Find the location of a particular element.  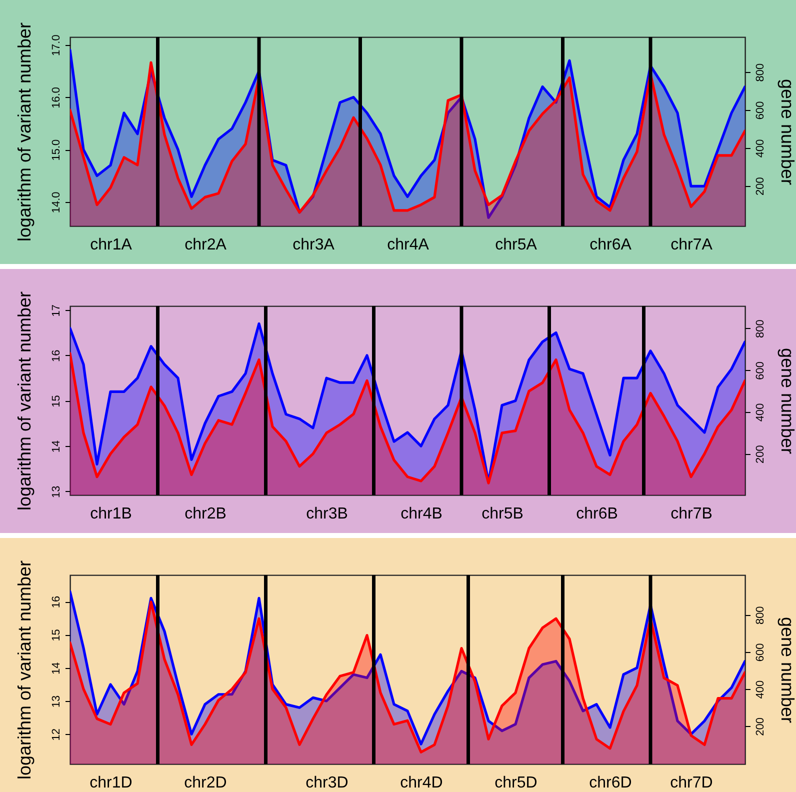

x-tick-label: chr2B is located at coordinates (205, 514).